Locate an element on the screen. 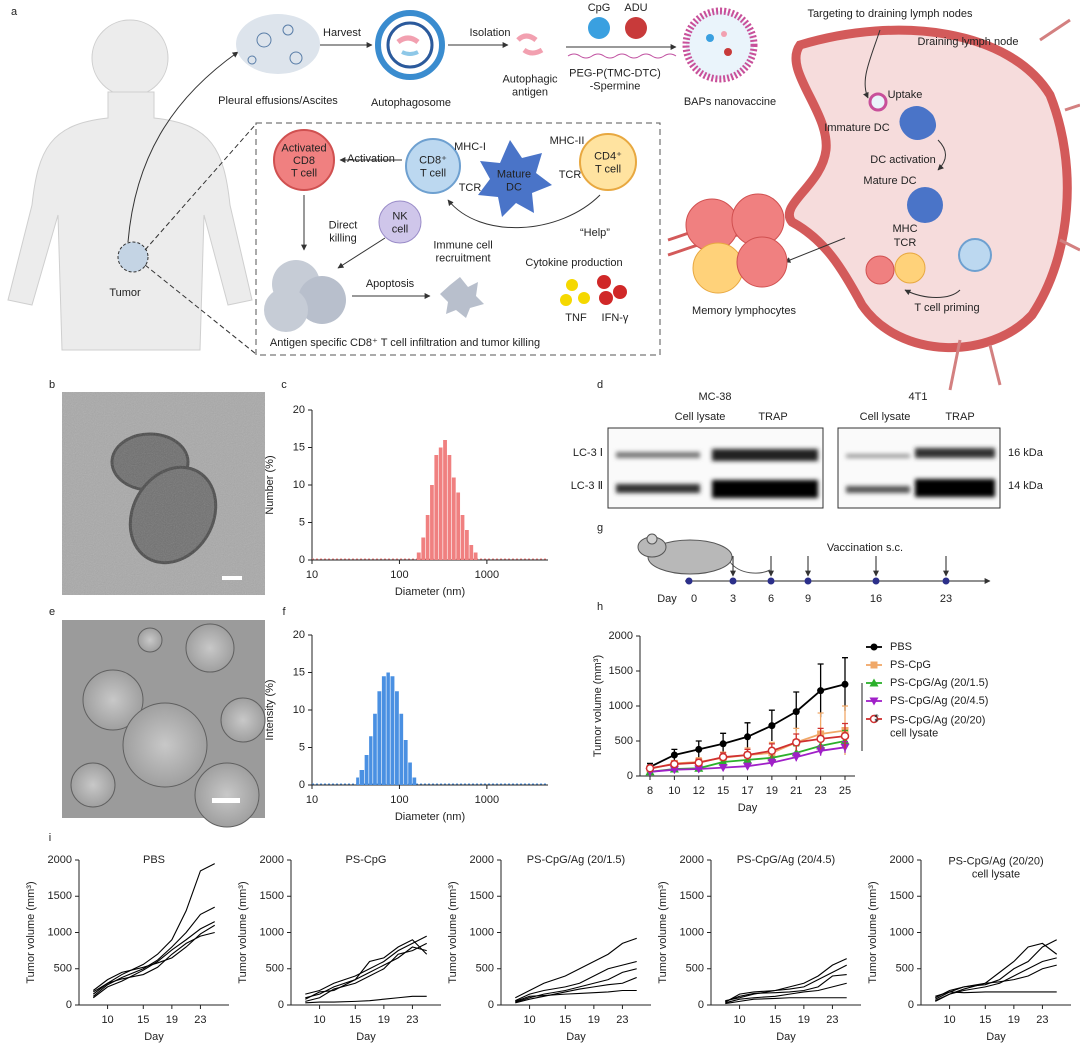  annotation: Vaccination s.c. is located at coordinates (865, 548).